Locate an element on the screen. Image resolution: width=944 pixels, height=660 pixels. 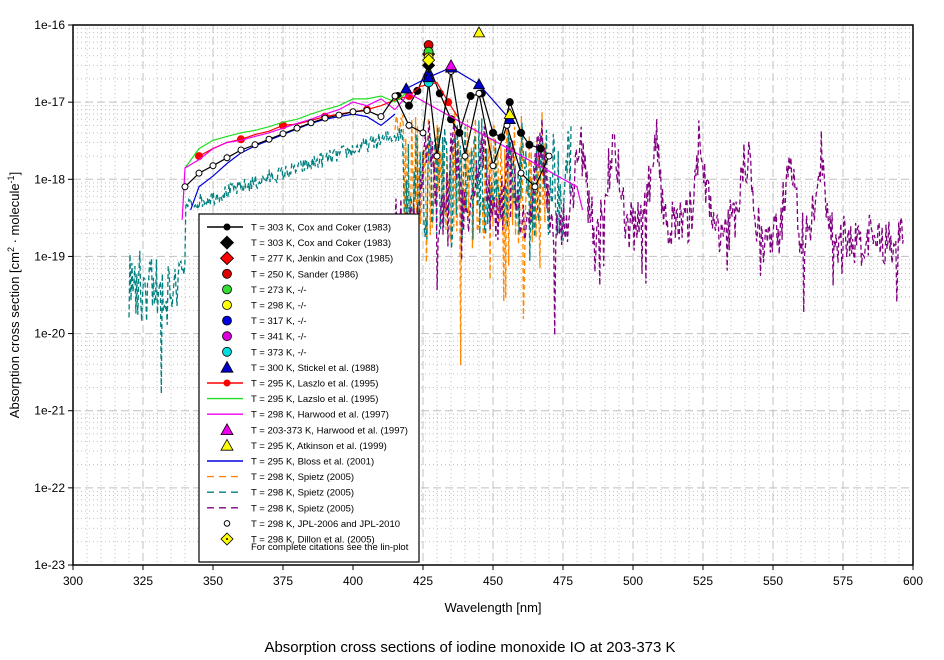
y-tick-label: 1e-21 is located at coordinates (49, 411).